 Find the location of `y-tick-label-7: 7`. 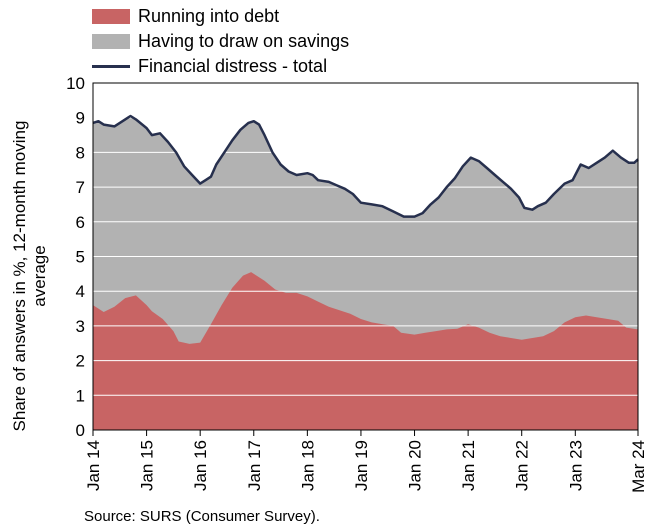

y-tick-label-7: 7 is located at coordinates (80, 187).